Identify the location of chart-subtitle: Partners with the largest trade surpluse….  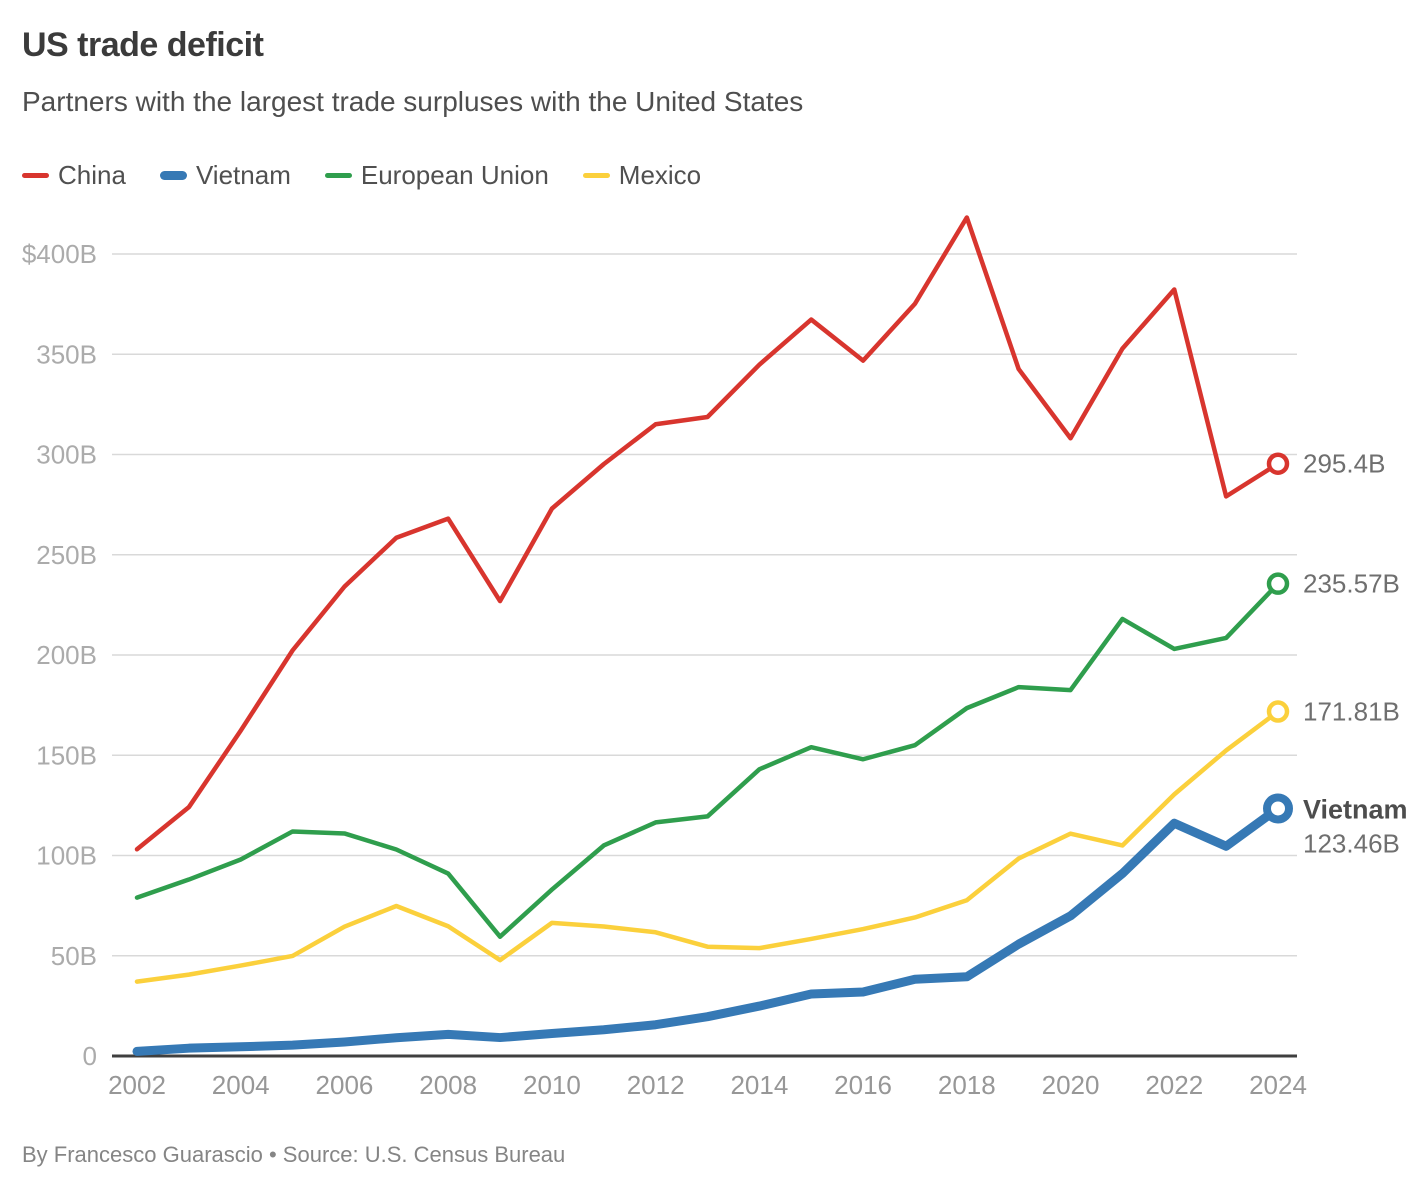
(413, 101).